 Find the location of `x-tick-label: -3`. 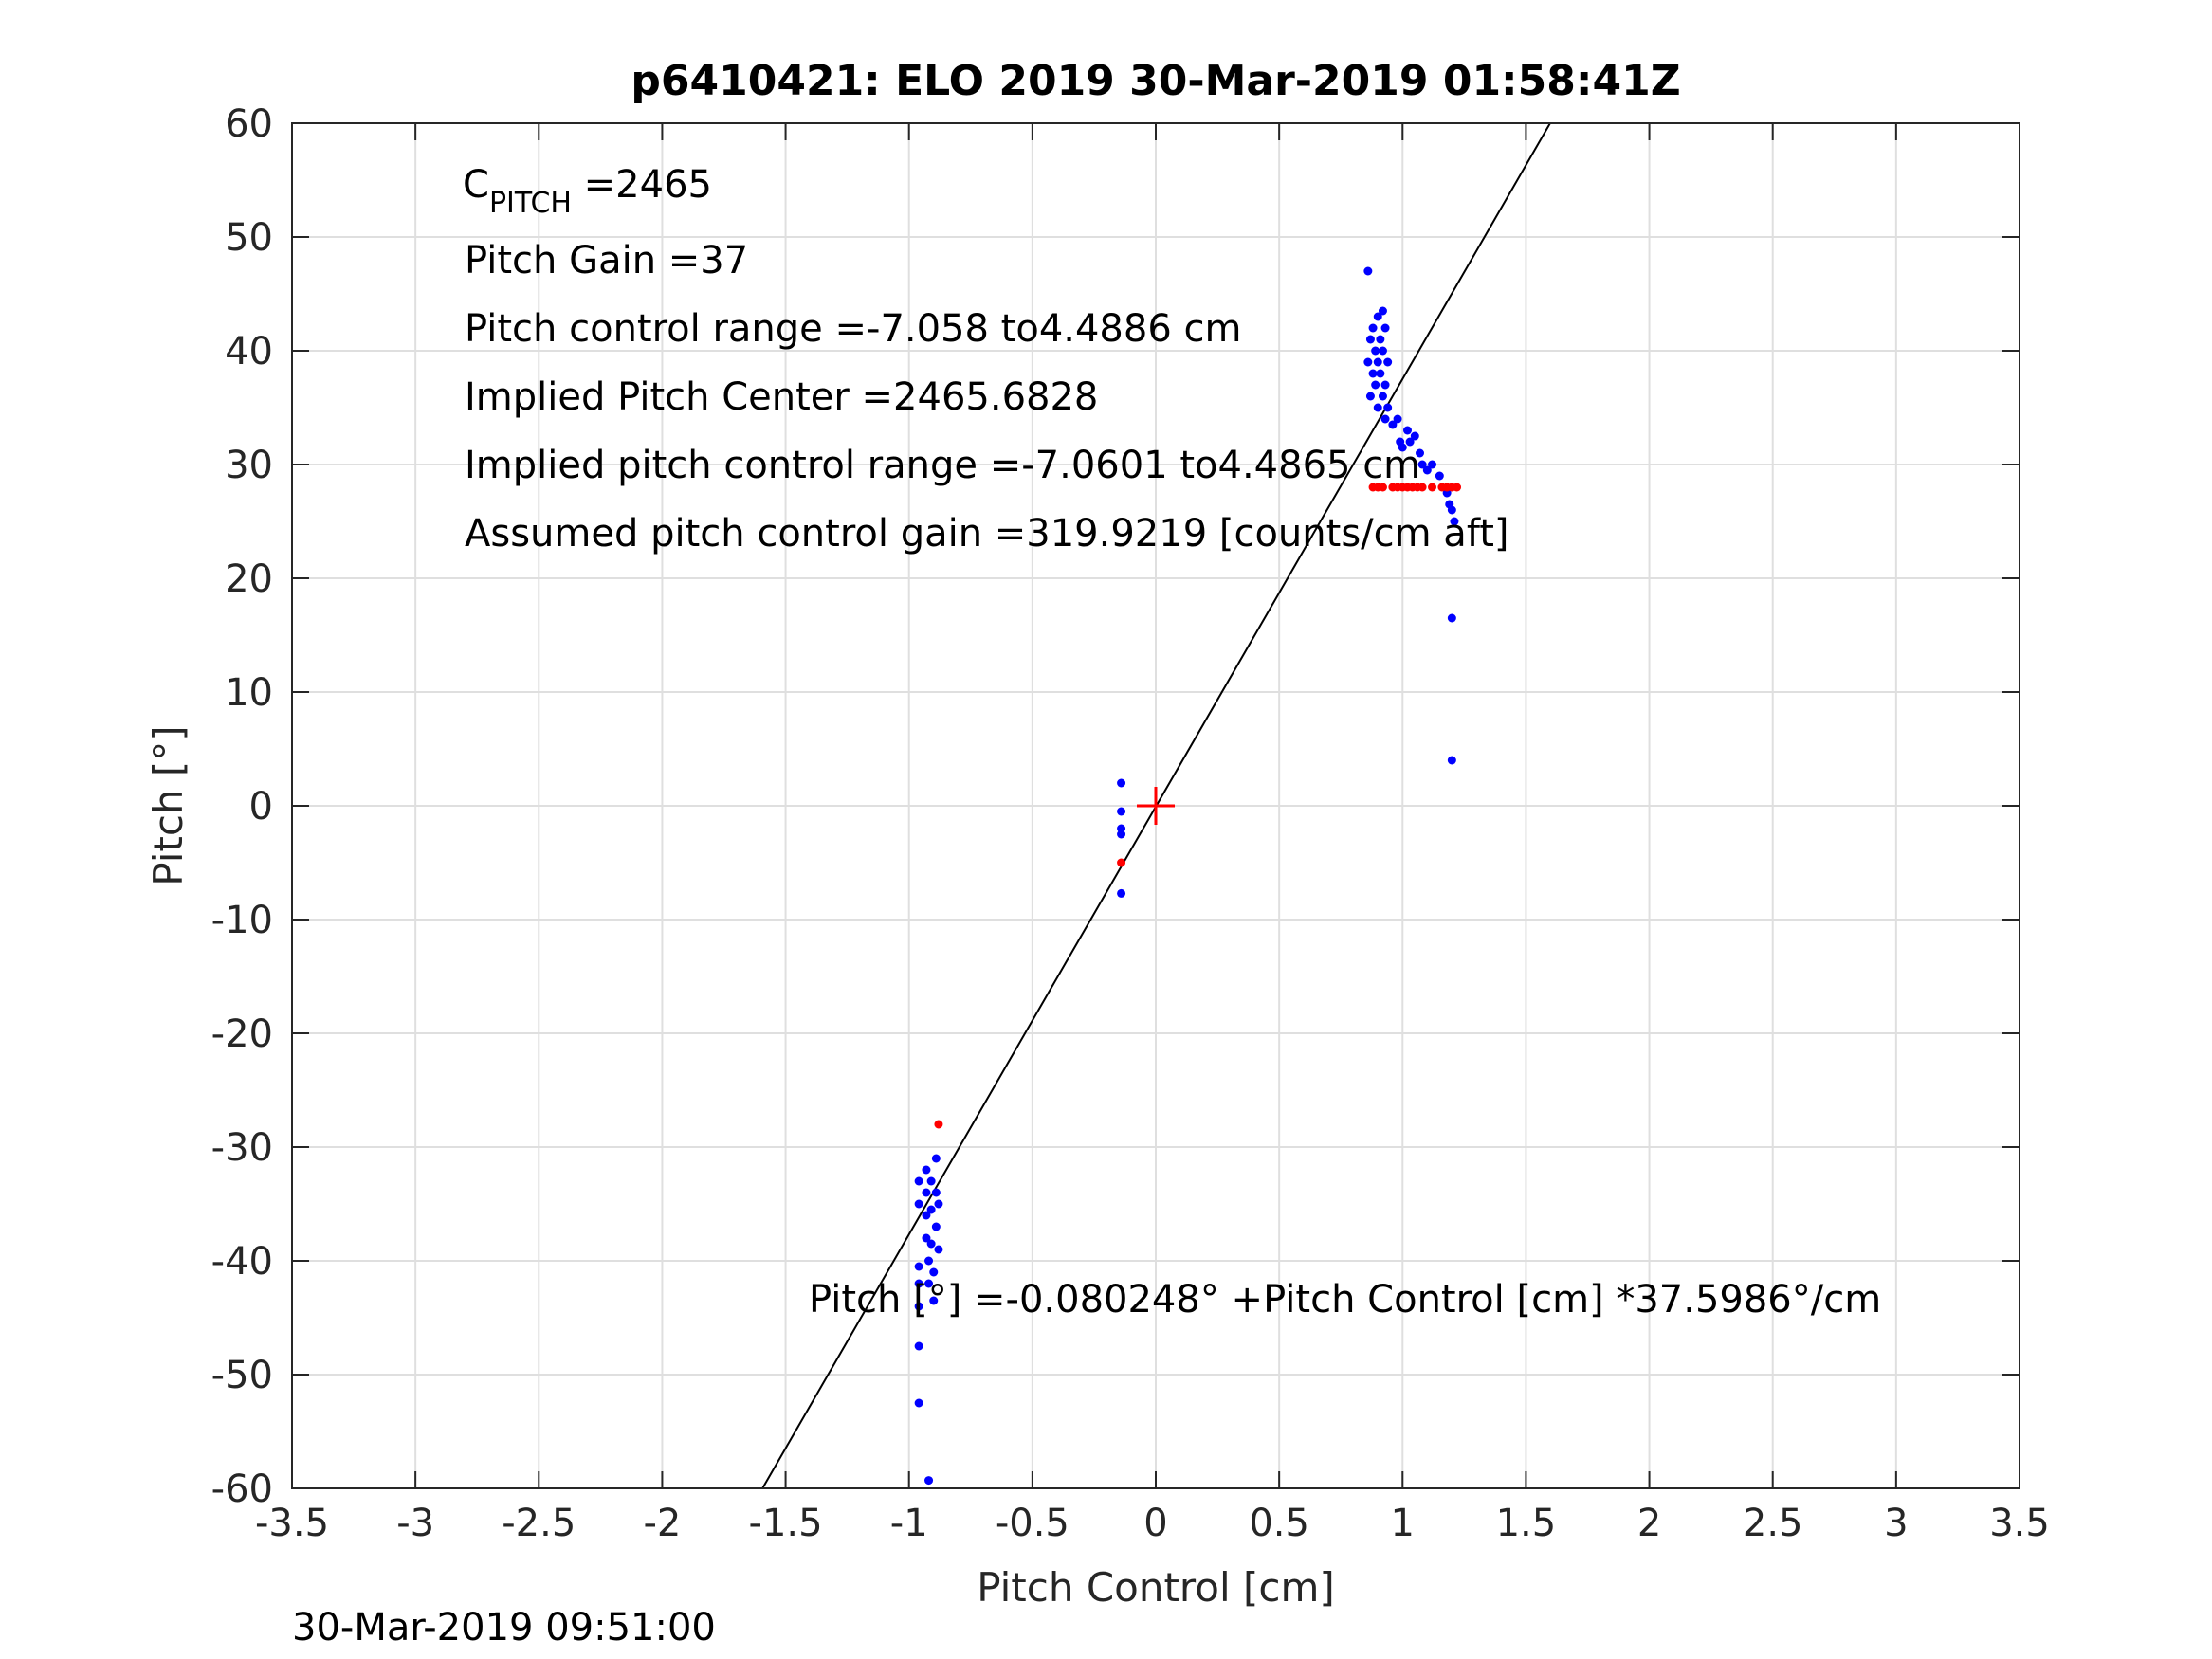

x-tick-label: -3 is located at coordinates (415, 1523).